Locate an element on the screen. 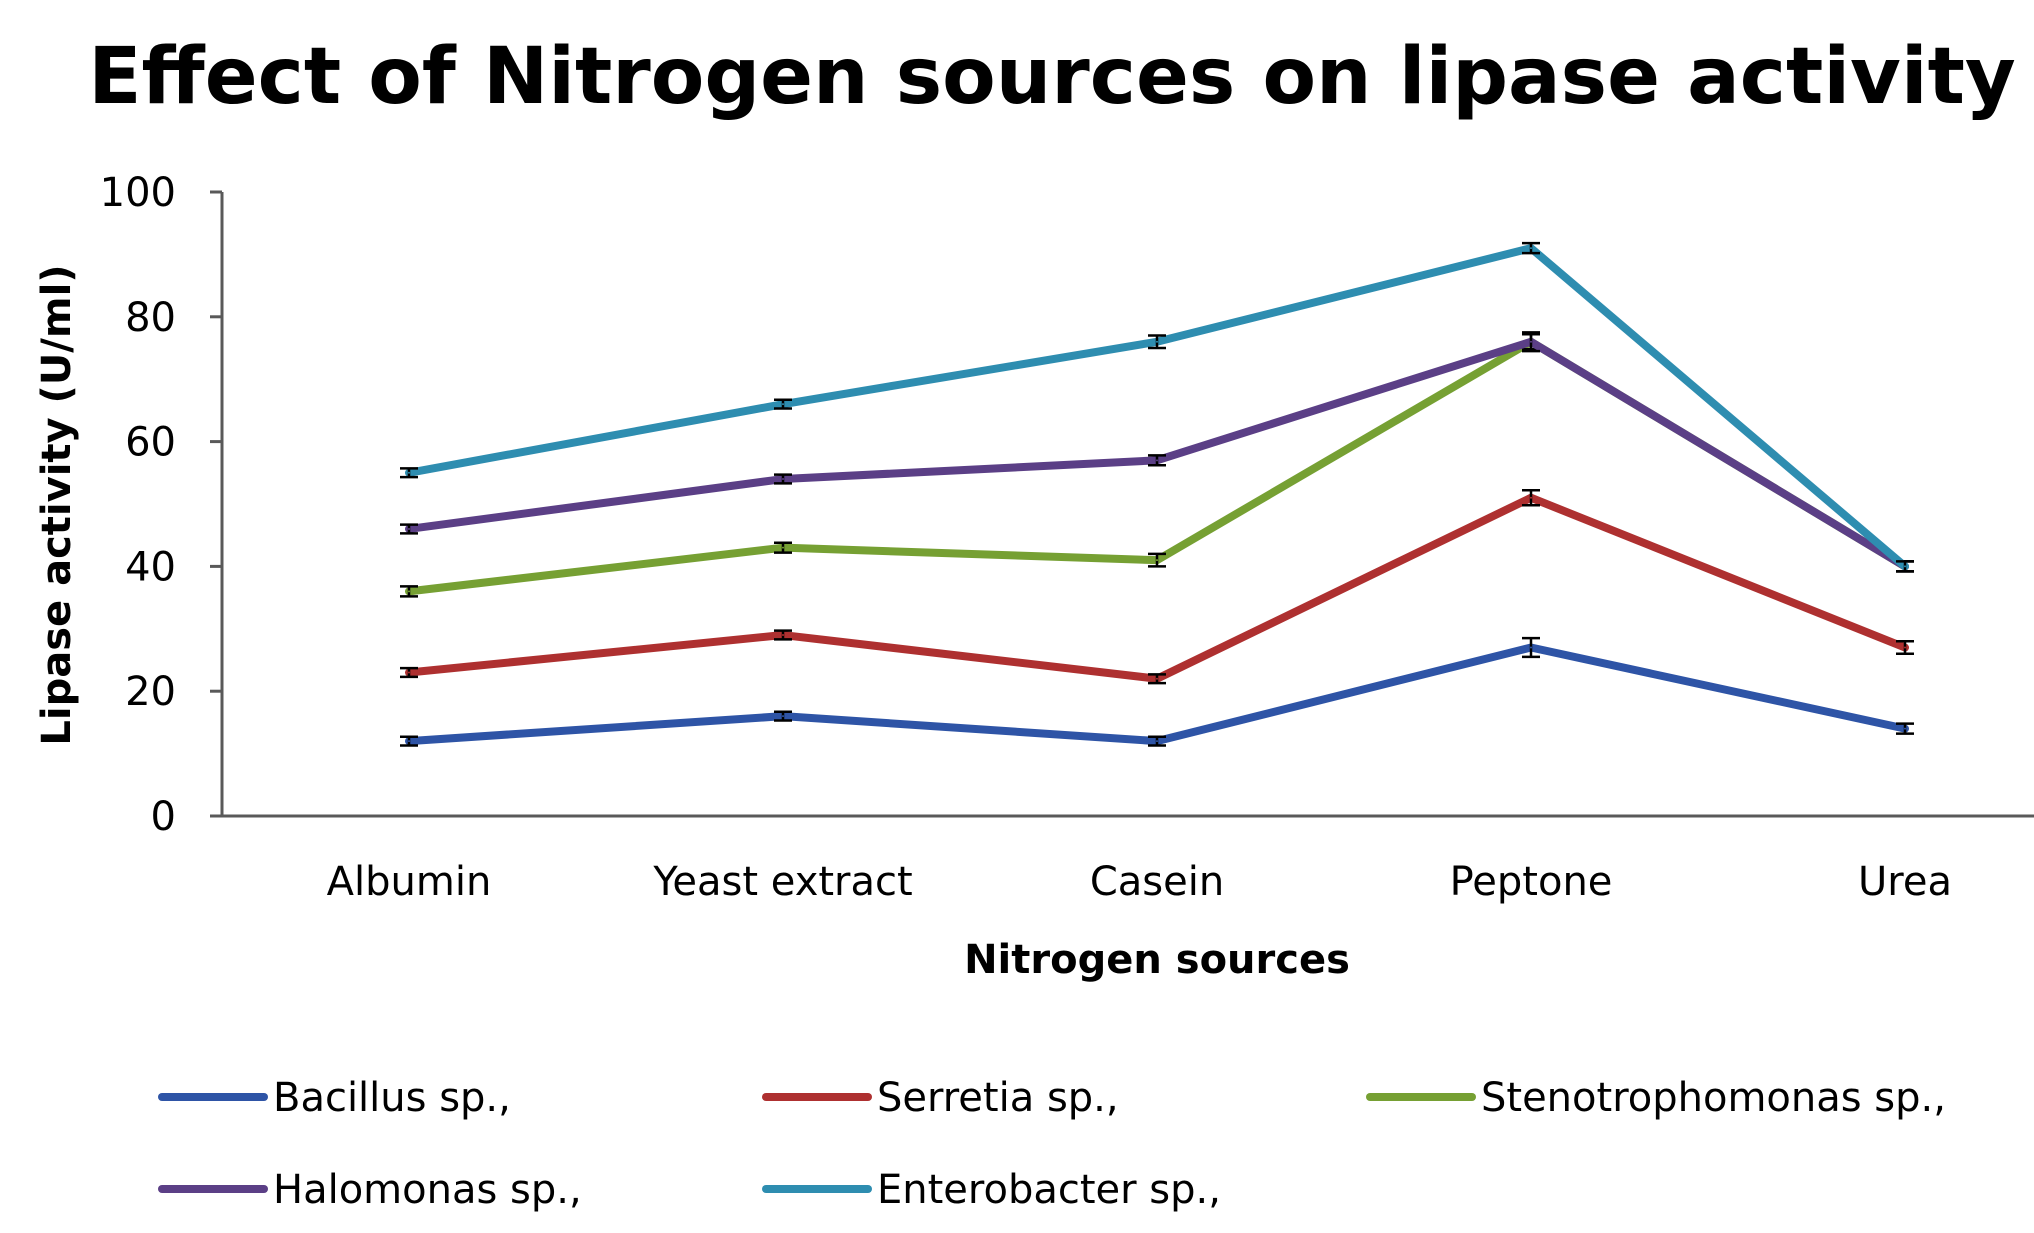 This screenshot has width=2034, height=1233. x-axis-title: Nitrogen sources is located at coordinates (1157, 960).